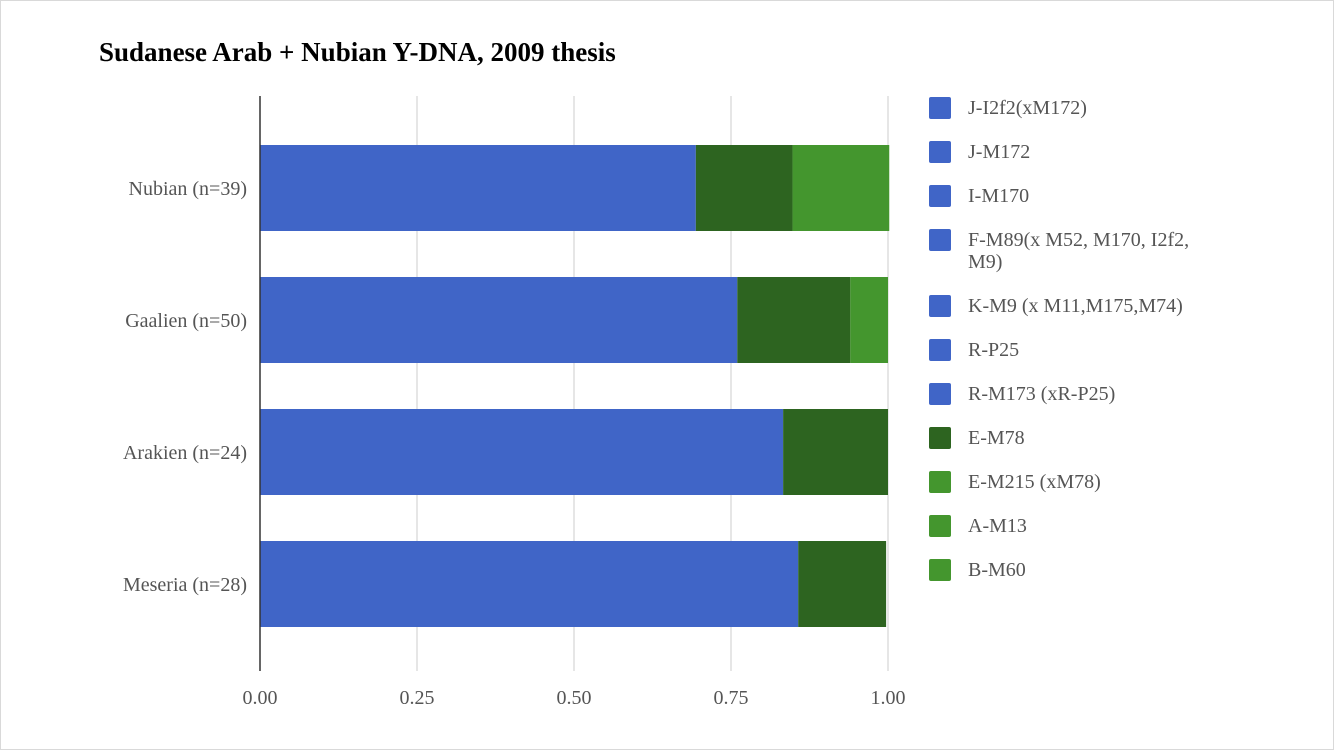 The image size is (1334, 751). I want to click on legend-label: J-M172, so click(999, 152).